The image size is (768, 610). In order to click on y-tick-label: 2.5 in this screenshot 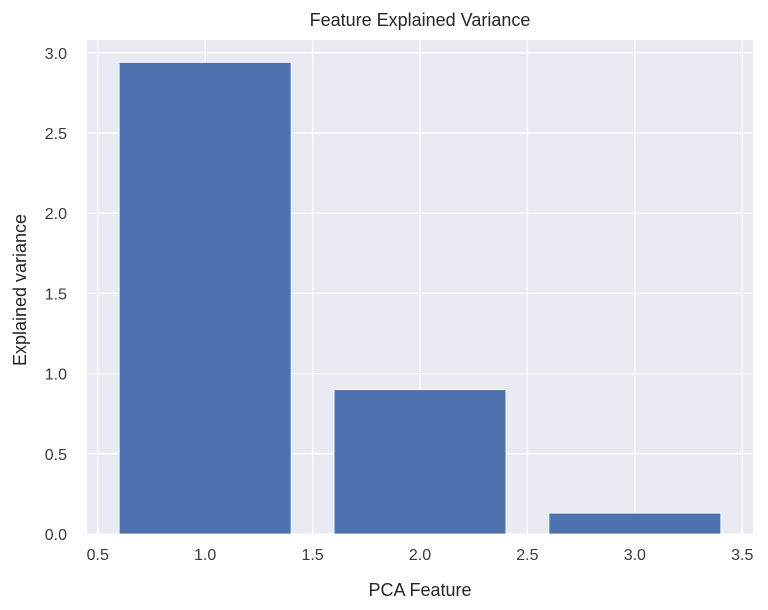, I will do `click(56, 134)`.